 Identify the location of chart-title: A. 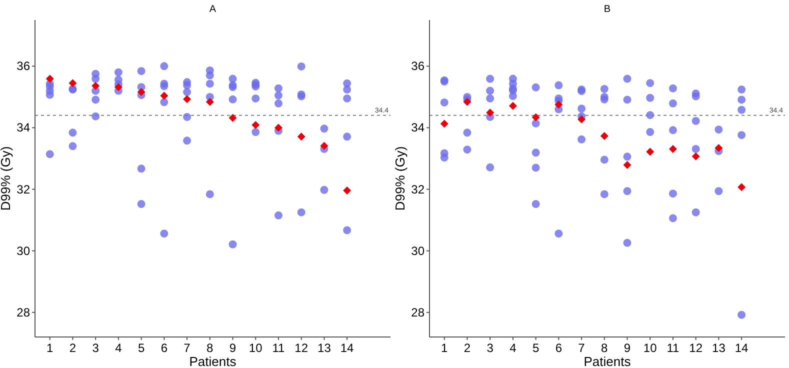
(212, 9).